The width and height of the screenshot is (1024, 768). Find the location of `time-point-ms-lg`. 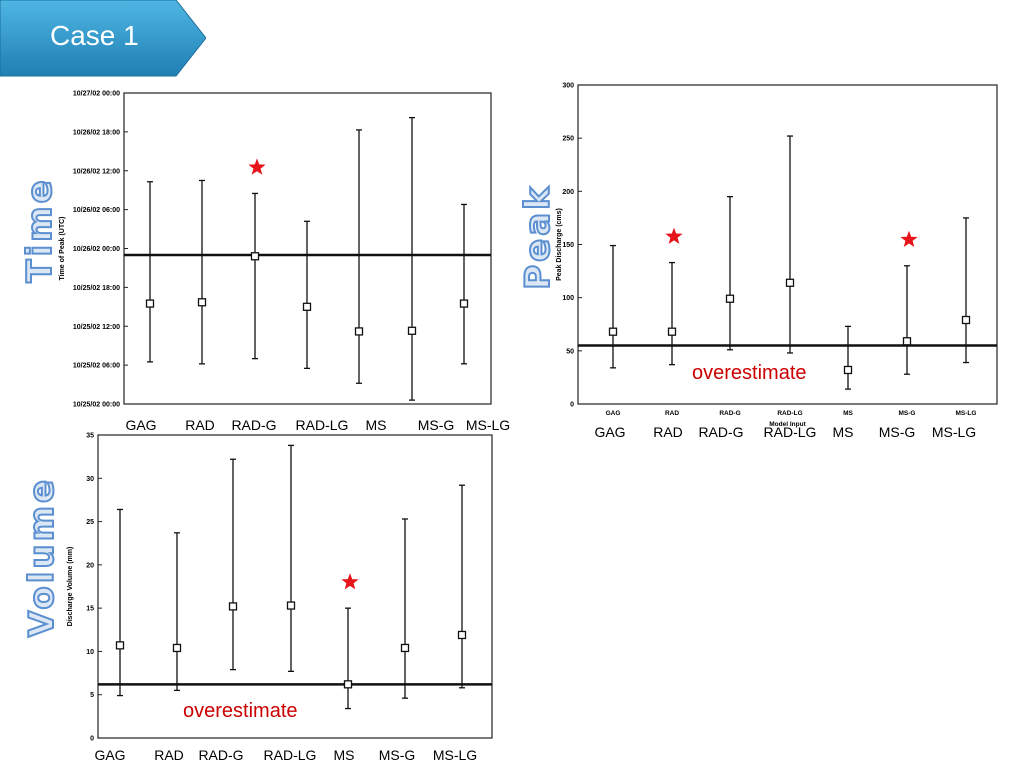

time-point-ms-lg is located at coordinates (464, 303).